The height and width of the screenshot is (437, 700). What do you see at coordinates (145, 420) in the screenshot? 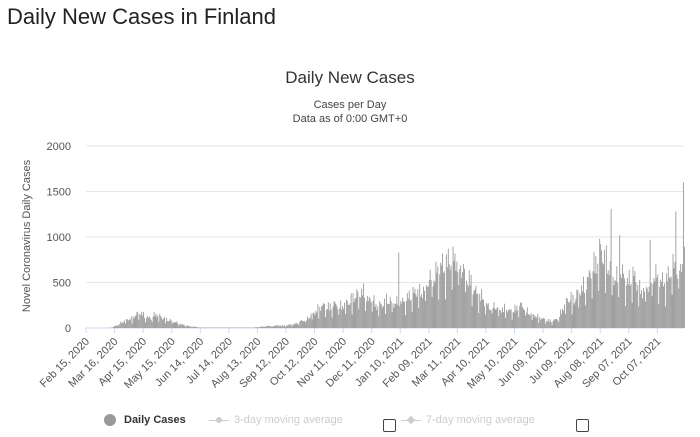
I see `legend-daily-cases: Daily Cases` at bounding box center [145, 420].